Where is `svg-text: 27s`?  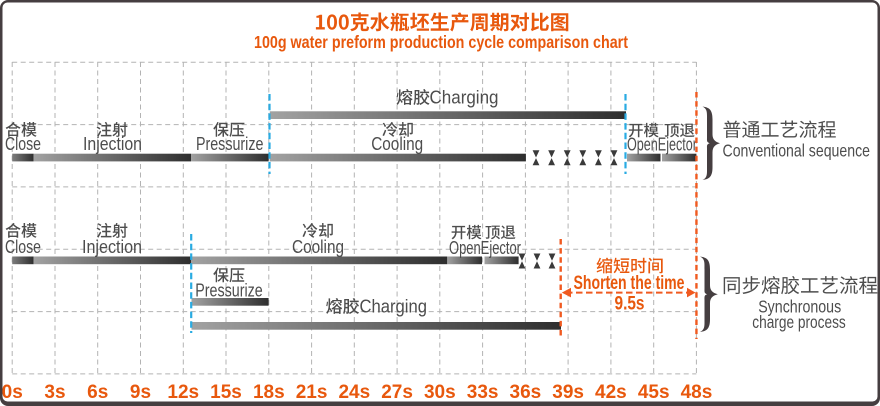
svg-text: 27s is located at coordinates (397, 392).